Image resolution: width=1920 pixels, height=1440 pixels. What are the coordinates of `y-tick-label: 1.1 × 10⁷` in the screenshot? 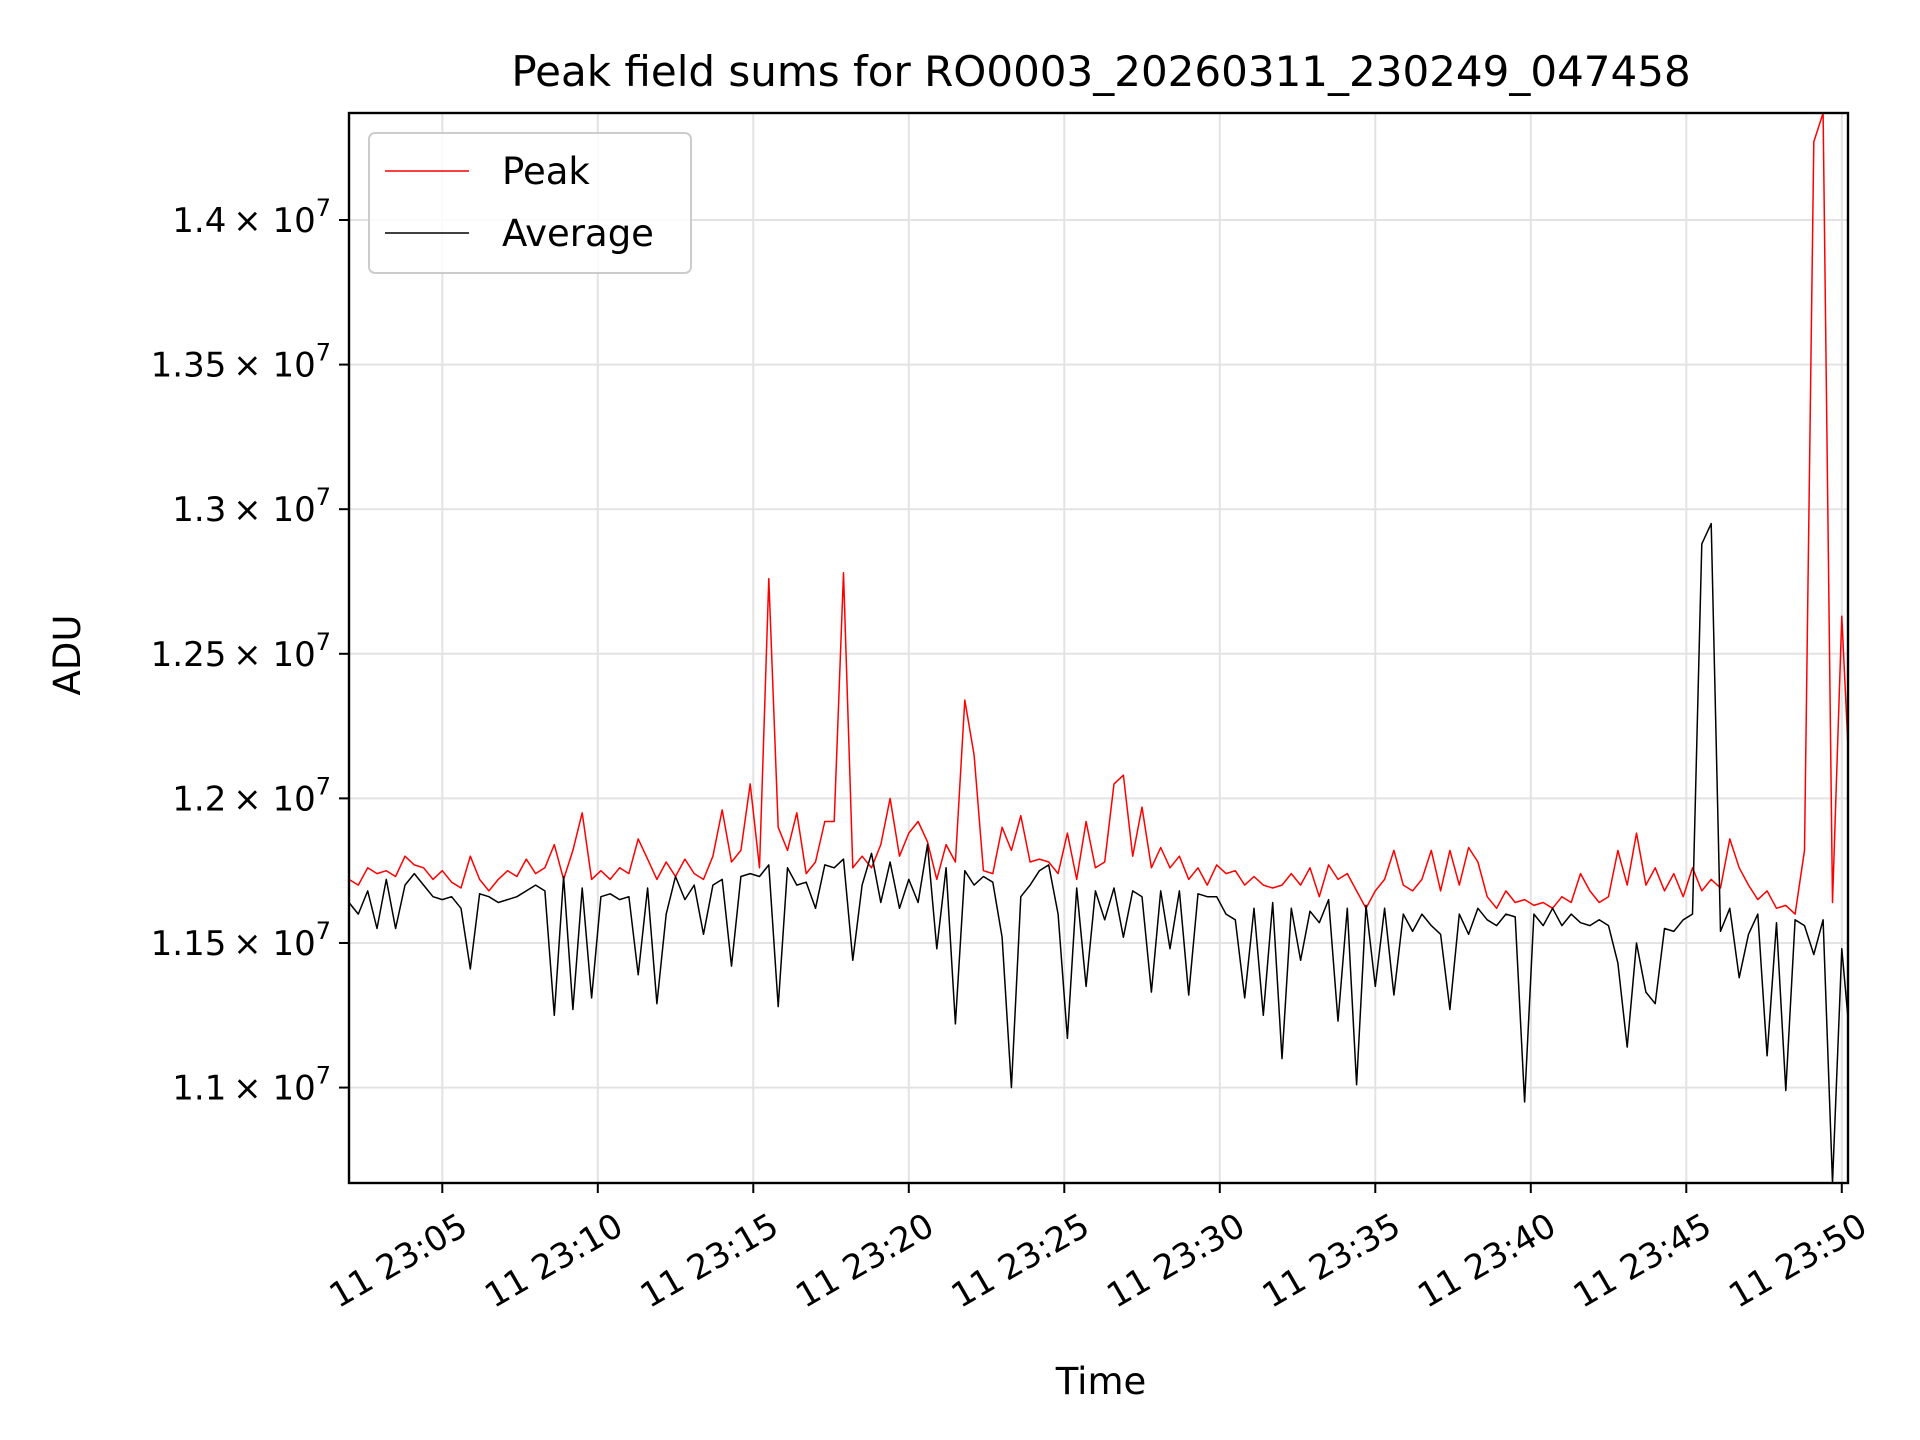 It's located at (251, 1085).